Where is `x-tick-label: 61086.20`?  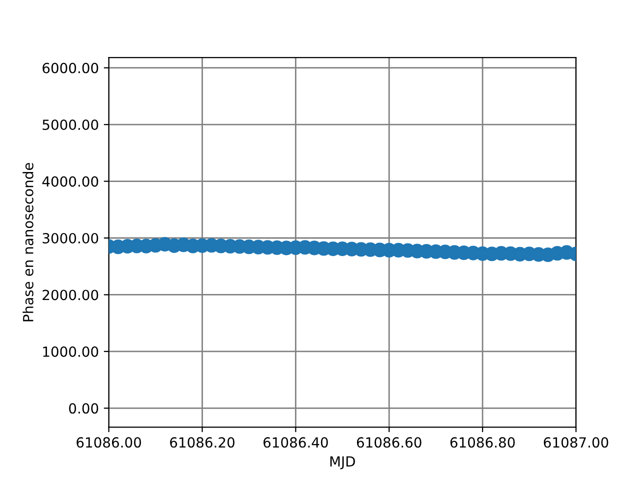
x-tick-label: 61086.20 is located at coordinates (202, 442).